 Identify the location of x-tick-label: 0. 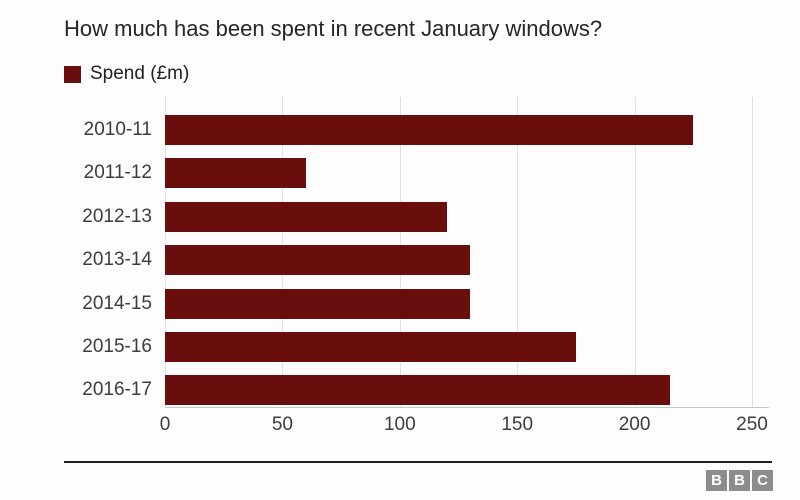
(165, 424).